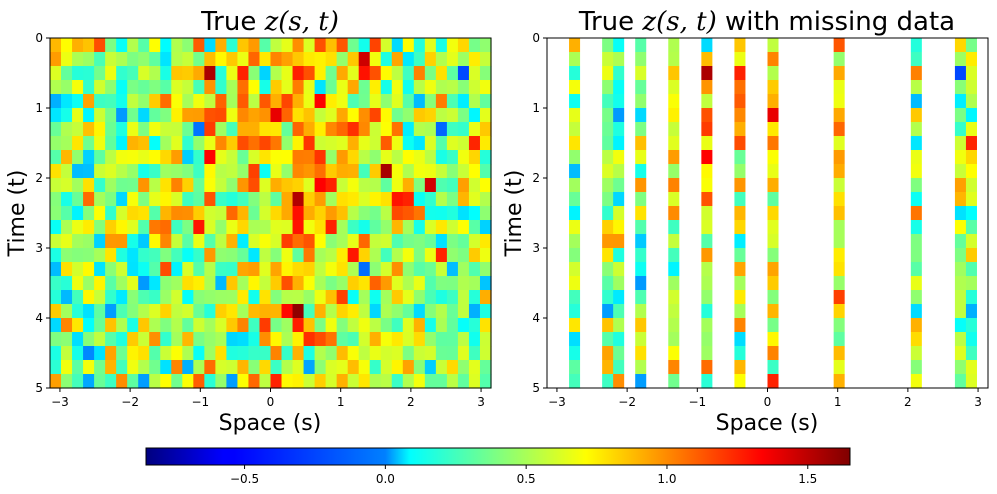 The image size is (997, 494). What do you see at coordinates (526, 479) in the screenshot?
I see `colorbar-tick-label: 0.5` at bounding box center [526, 479].